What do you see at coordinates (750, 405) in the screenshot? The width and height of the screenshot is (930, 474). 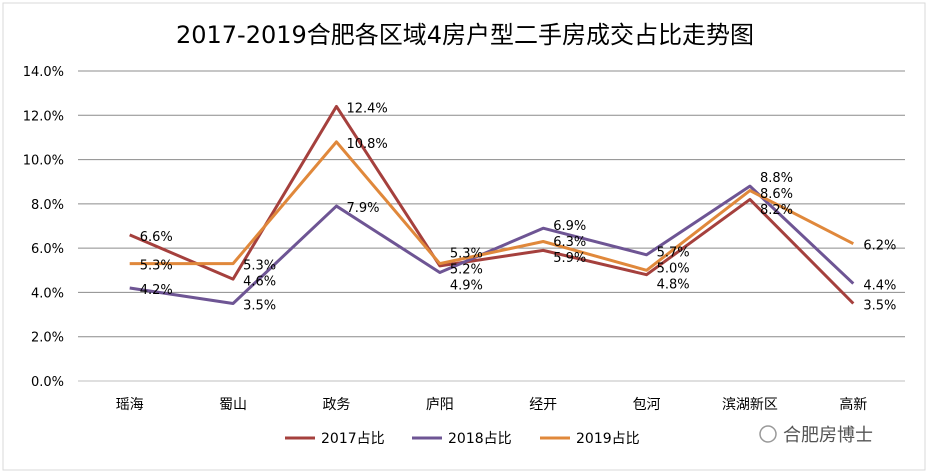 I see `x-tick-label: 滨湖新区` at bounding box center [750, 405].